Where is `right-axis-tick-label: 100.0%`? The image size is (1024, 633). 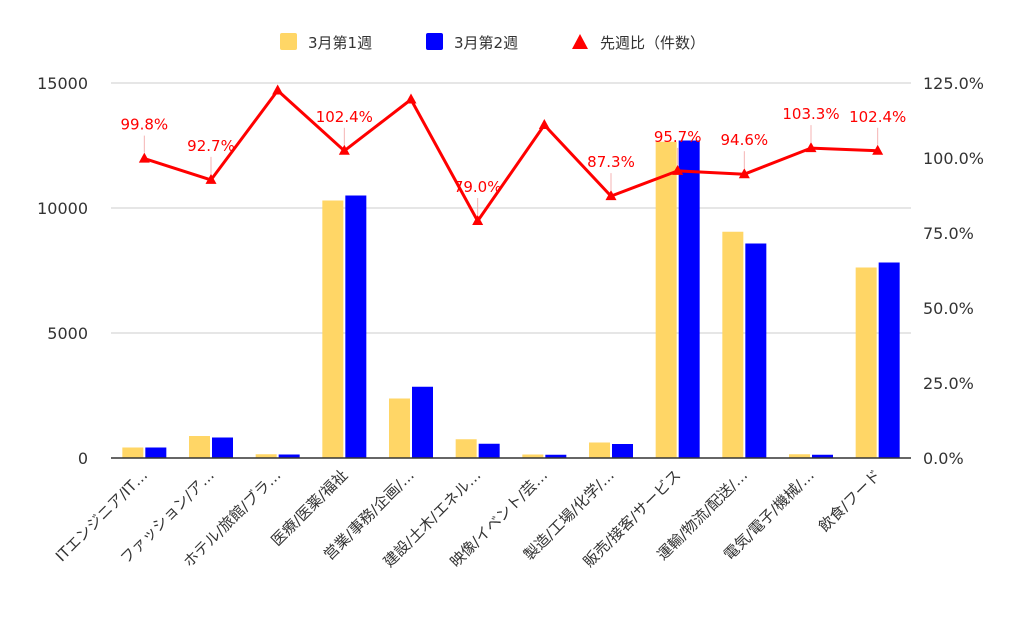 right-axis-tick-label: 100.0% is located at coordinates (953, 158).